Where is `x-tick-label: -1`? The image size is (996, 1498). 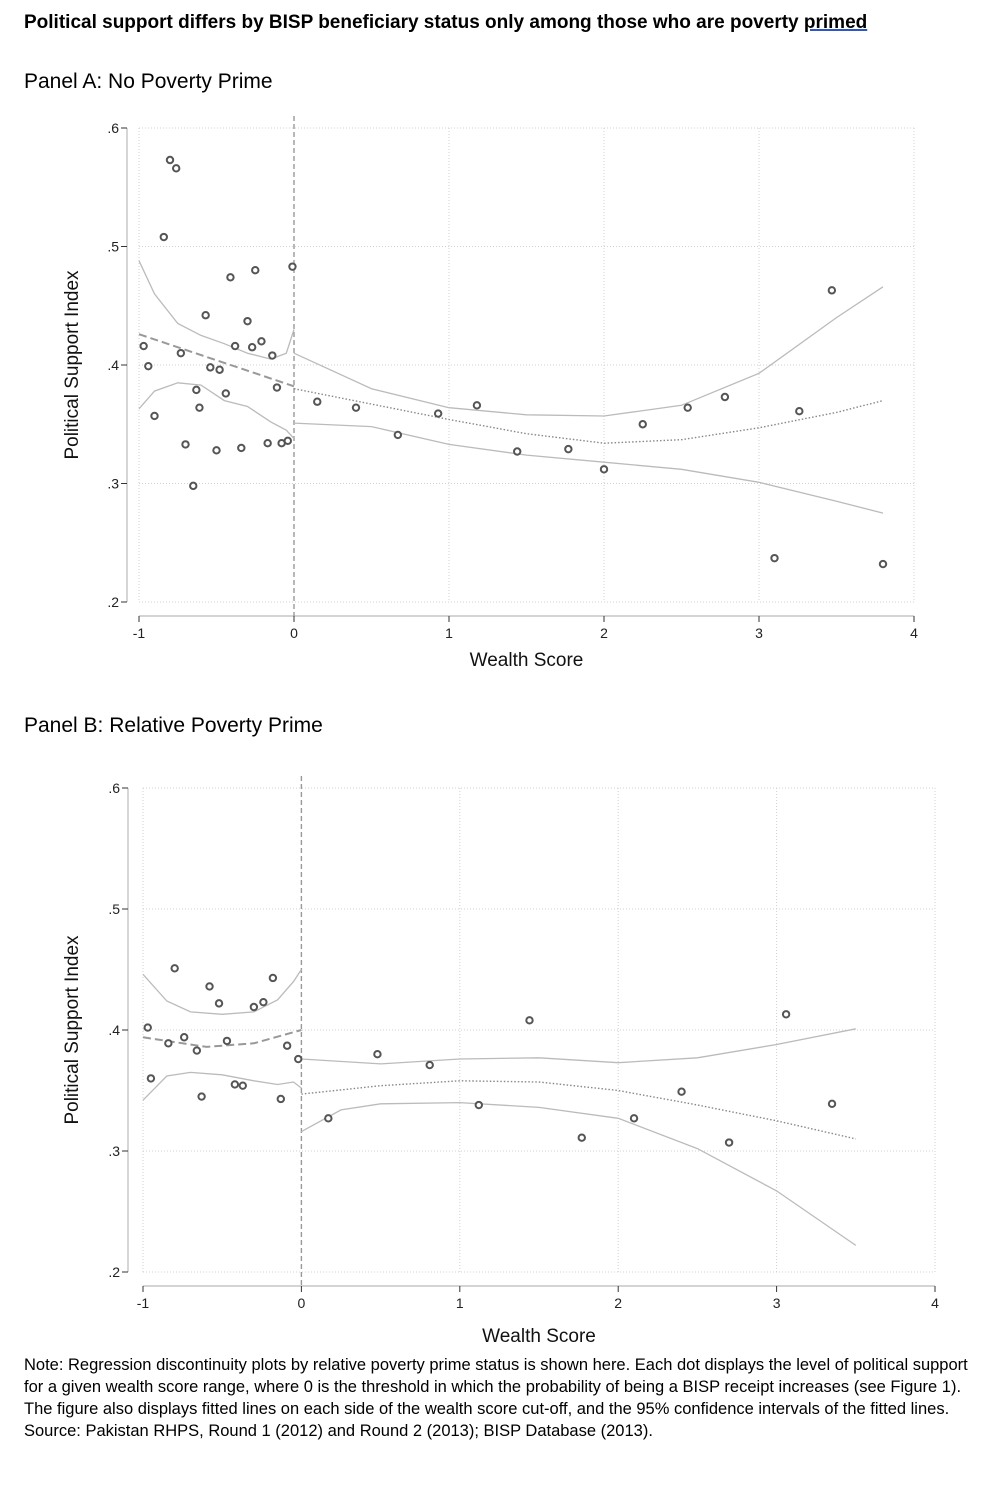
x-tick-label: -1 is located at coordinates (139, 633).